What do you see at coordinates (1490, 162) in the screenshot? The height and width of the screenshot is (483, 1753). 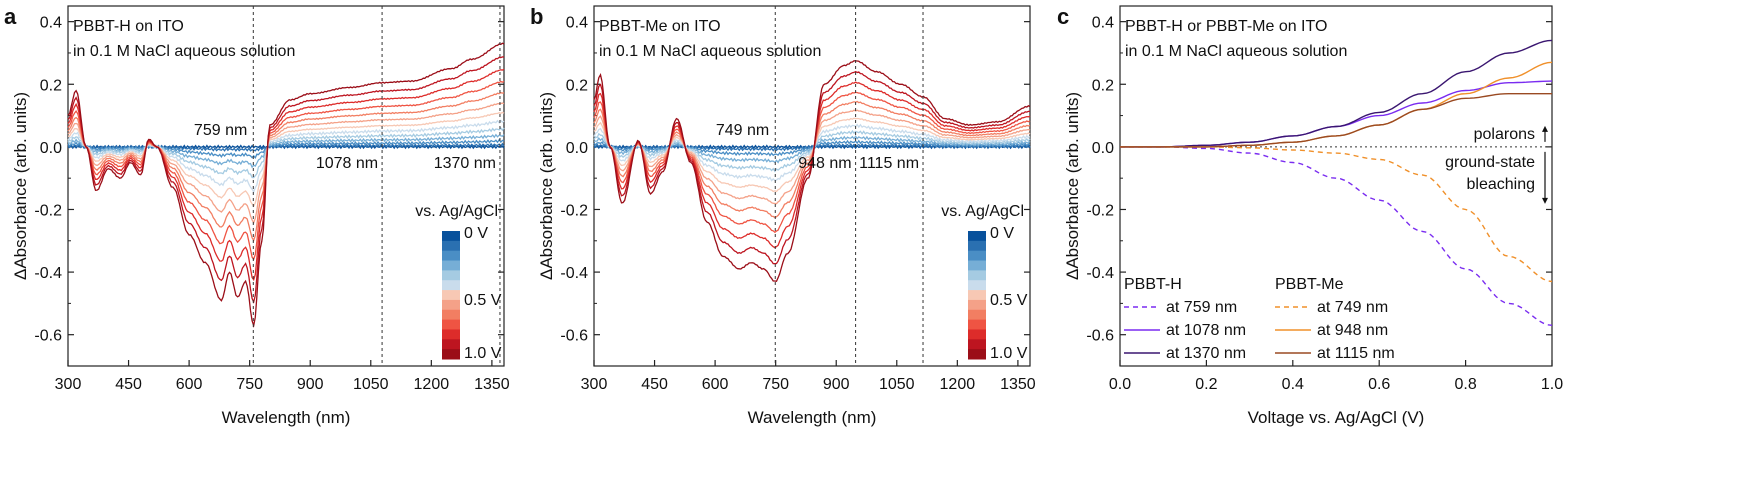 I see `annotation-ground-state: ground-state` at bounding box center [1490, 162].